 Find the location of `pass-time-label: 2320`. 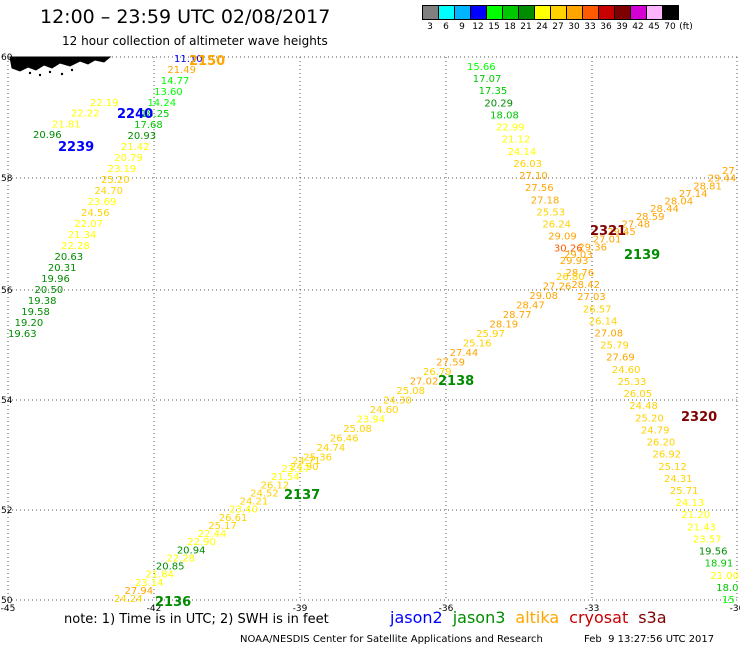

pass-time-label: 2320 is located at coordinates (699, 417).